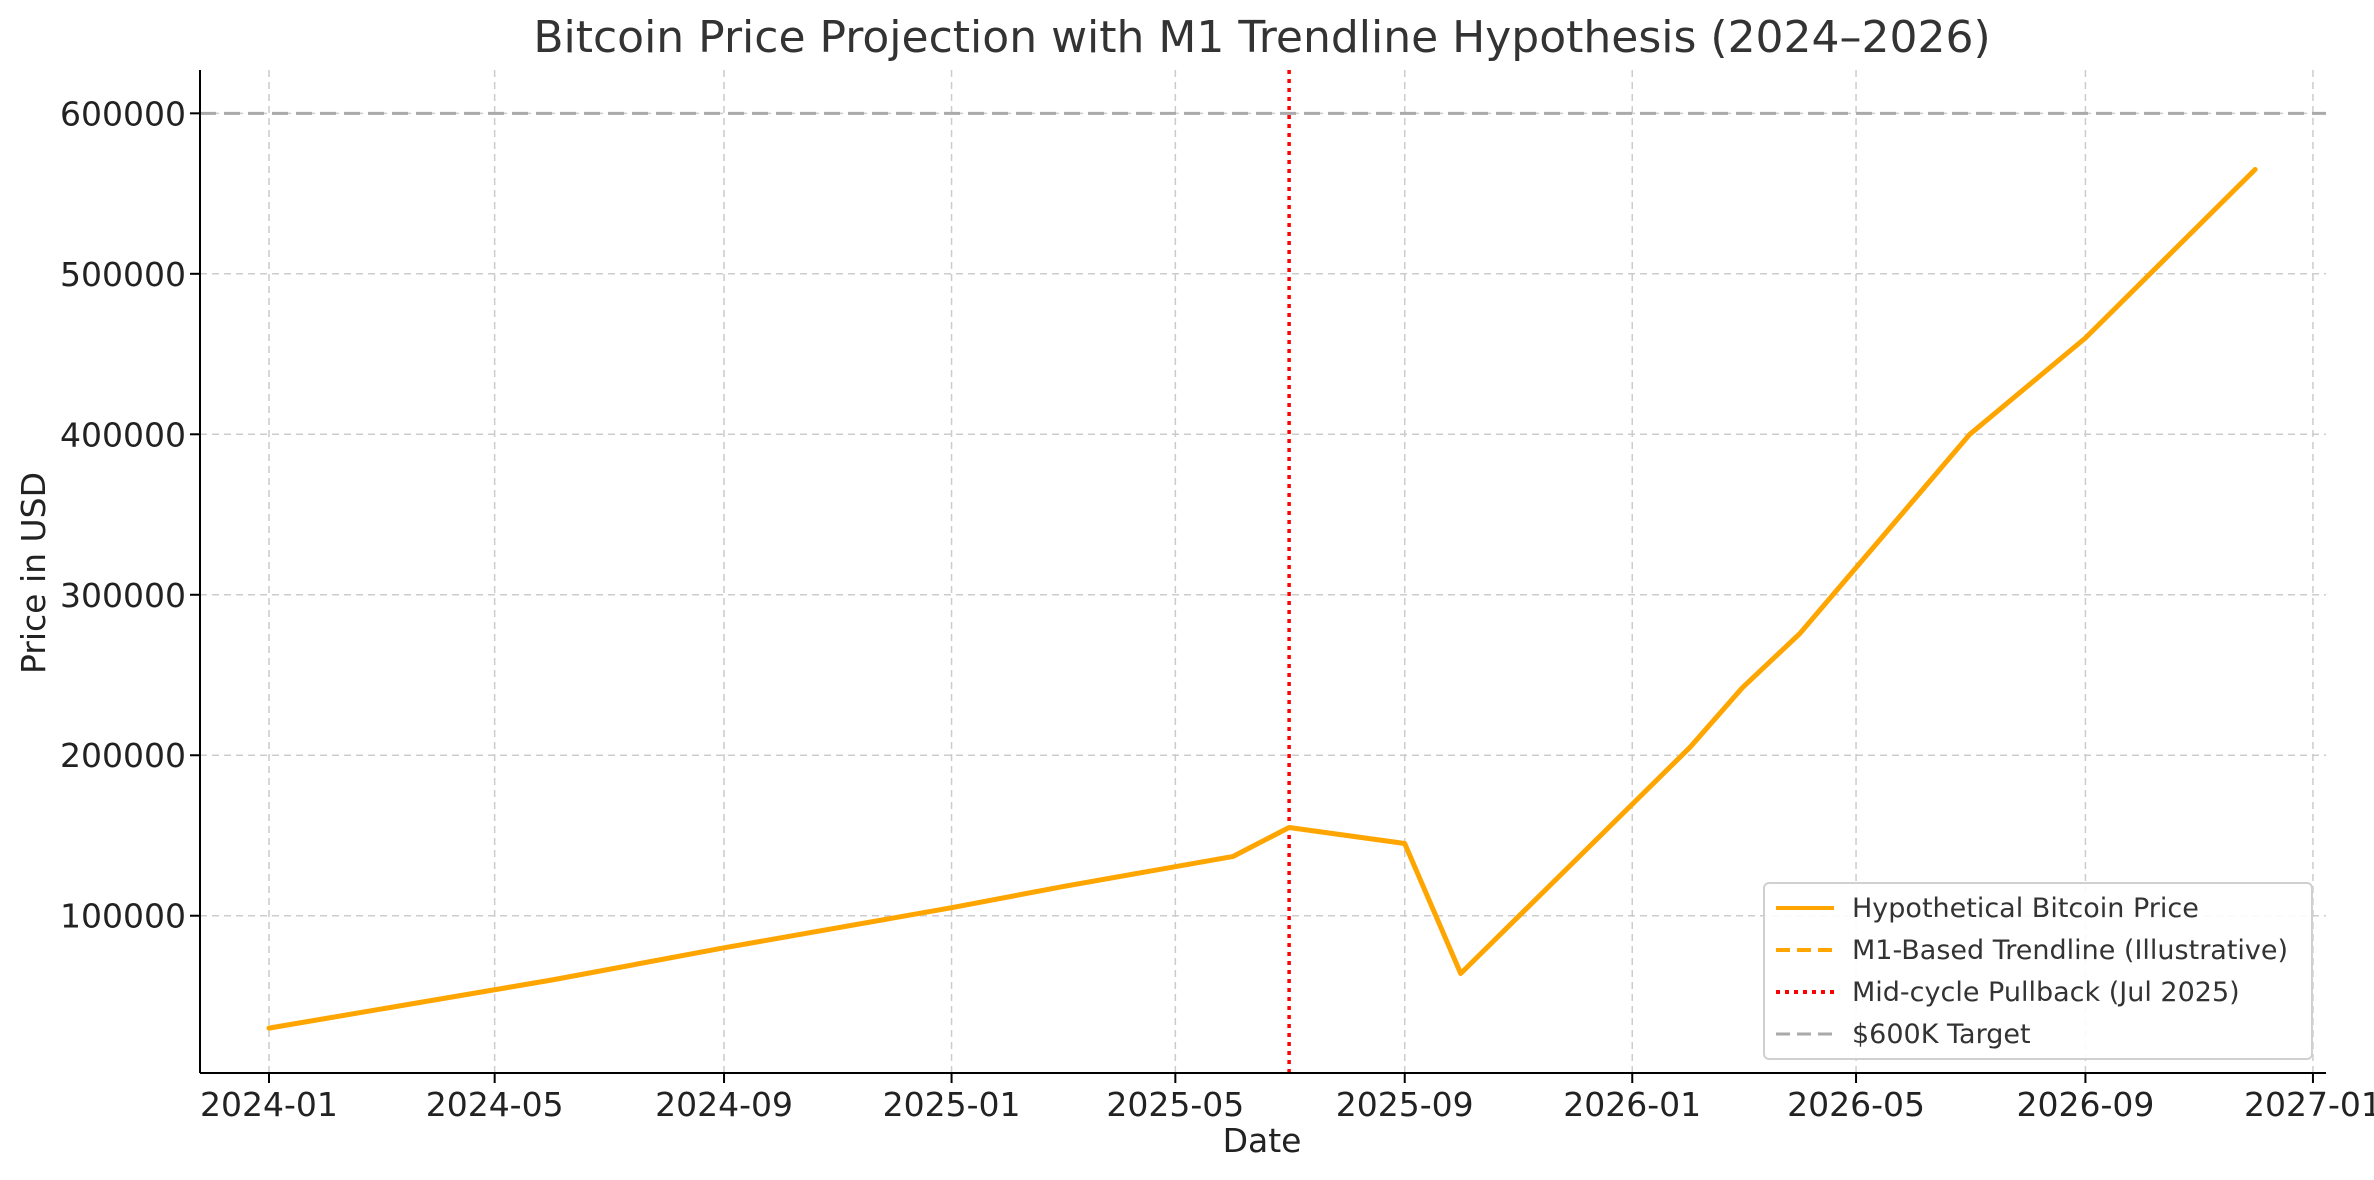  What do you see at coordinates (724, 1104) in the screenshot?
I see `x-tick-label: 2024-09` at bounding box center [724, 1104].